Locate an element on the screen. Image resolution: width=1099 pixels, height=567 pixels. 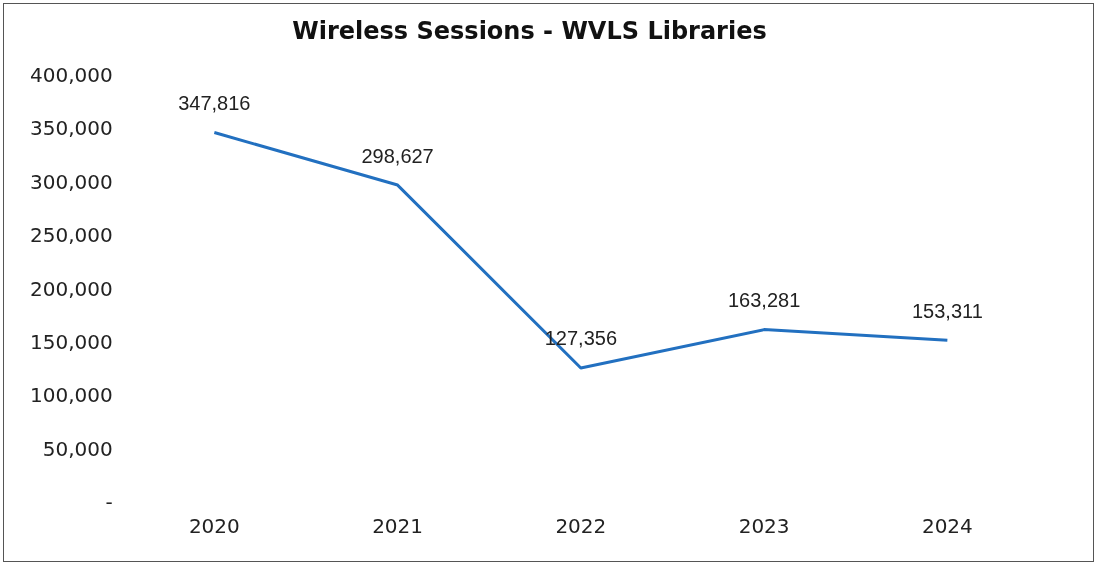
x-tick-label: 2022 is located at coordinates (581, 526).